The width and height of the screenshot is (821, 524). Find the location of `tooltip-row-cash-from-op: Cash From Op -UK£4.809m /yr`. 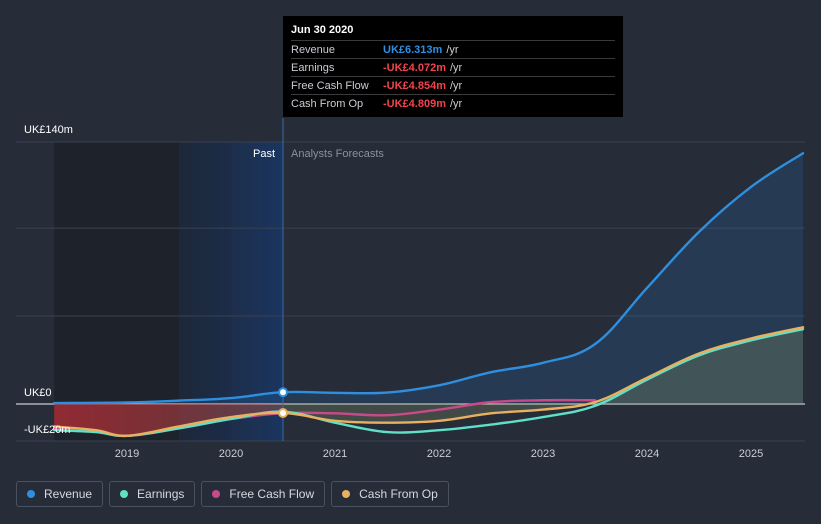

tooltip-row-cash-from-op: Cash From Op -UK£4.809m /yr is located at coordinates (453, 103).